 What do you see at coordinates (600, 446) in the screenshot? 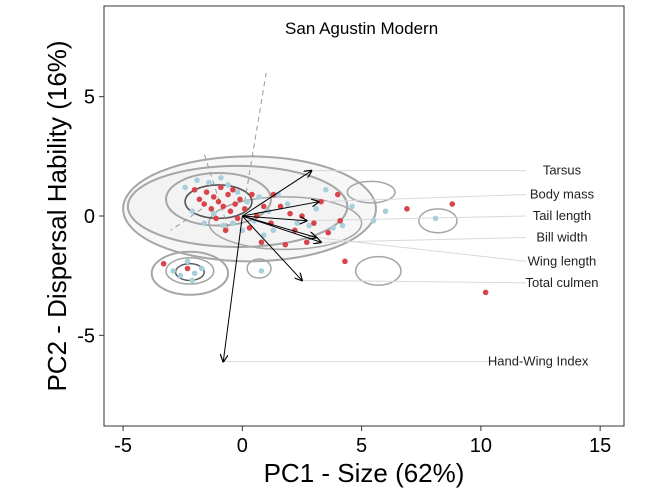
I see `x-tick-label: 15` at bounding box center [600, 446].